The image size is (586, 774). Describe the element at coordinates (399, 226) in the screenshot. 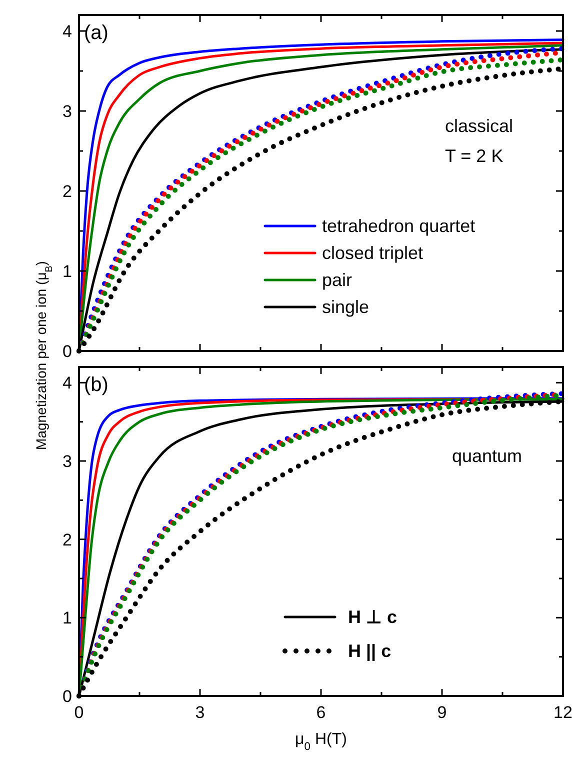

I see `legend-label: tetrahedron quartet` at that location.